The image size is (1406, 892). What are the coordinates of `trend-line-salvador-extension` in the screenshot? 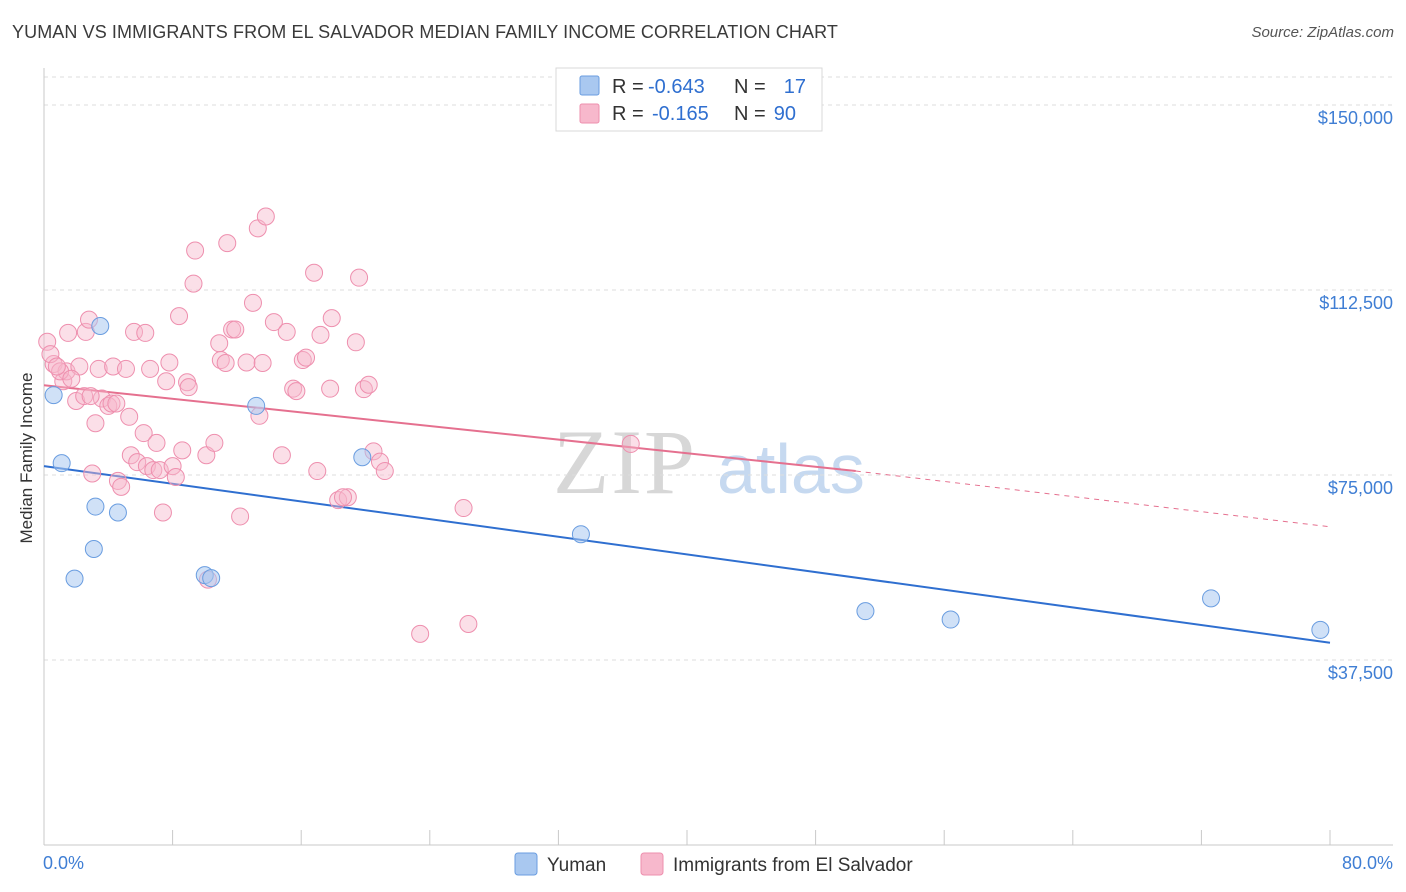 It's located at (1093, 499).